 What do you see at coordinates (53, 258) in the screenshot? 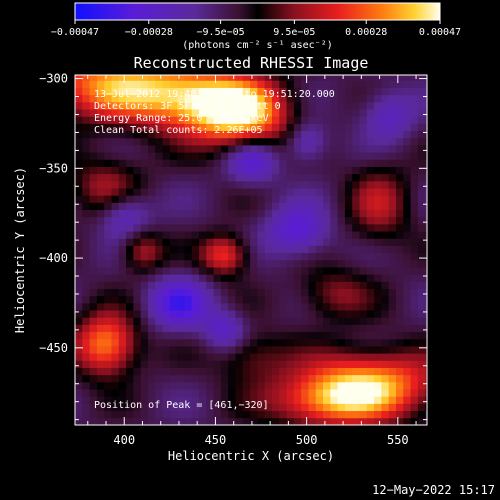
I see `y-tick-label: −400` at bounding box center [53, 258].